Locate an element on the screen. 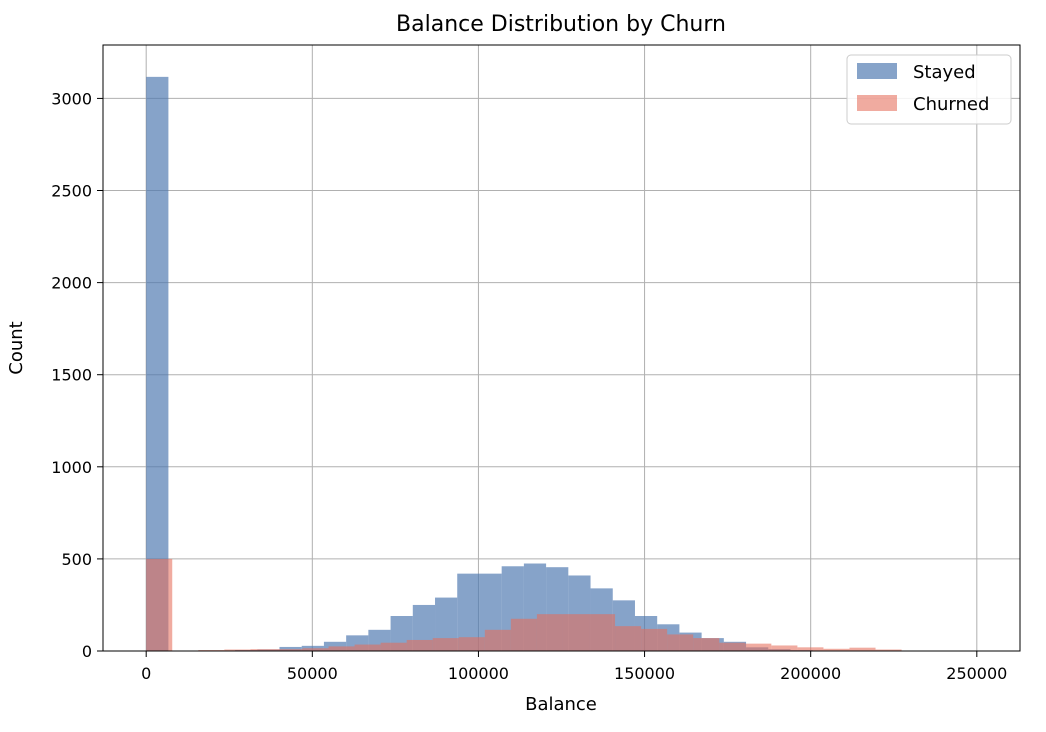 The image size is (1046, 732). bars-churned is located at coordinates (550, 604).